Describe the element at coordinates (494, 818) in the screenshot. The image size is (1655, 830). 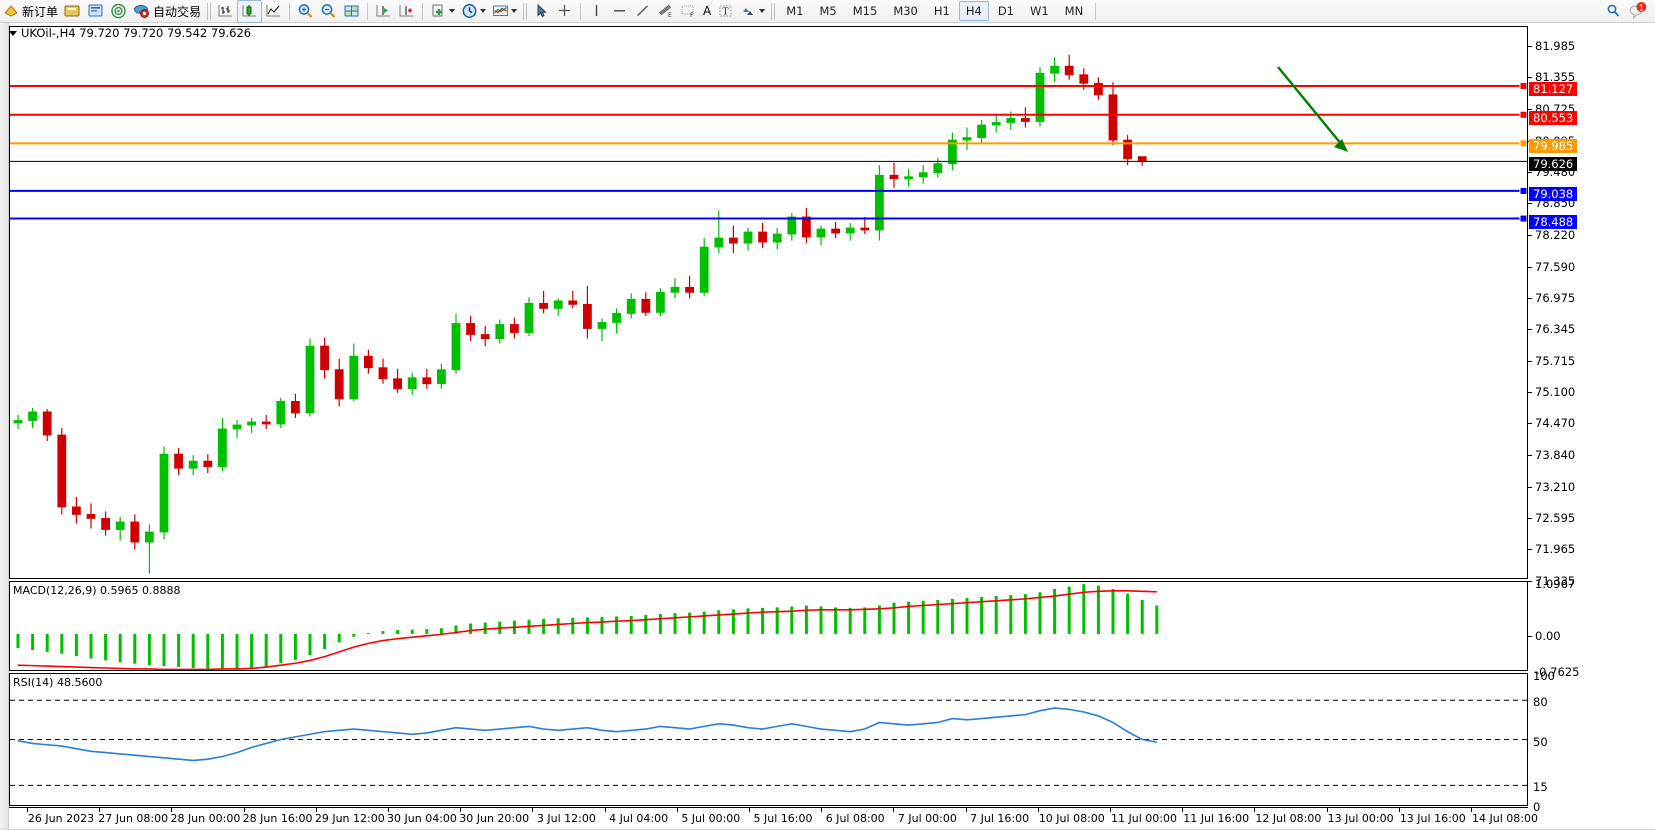
I see `time-axis-label: 30 Jun 20:00` at that location.